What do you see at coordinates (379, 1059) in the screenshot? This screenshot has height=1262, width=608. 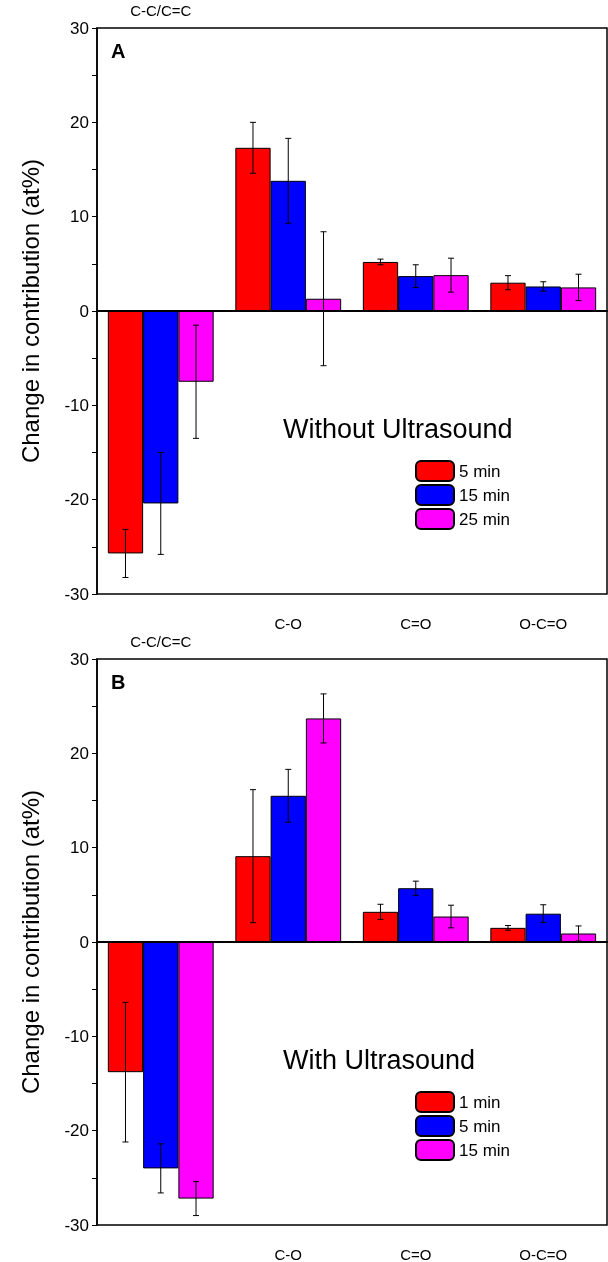 I see `legend-title: With Ultrasound` at bounding box center [379, 1059].